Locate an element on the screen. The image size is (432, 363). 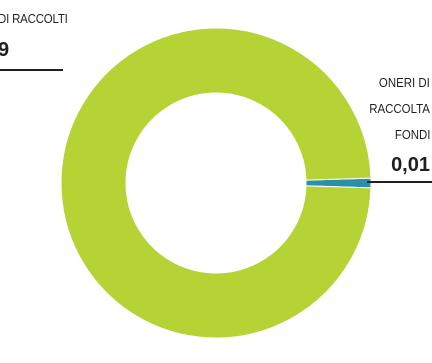
slice-label-raccolti: DI RACCOLTI is located at coordinates (34, 18).